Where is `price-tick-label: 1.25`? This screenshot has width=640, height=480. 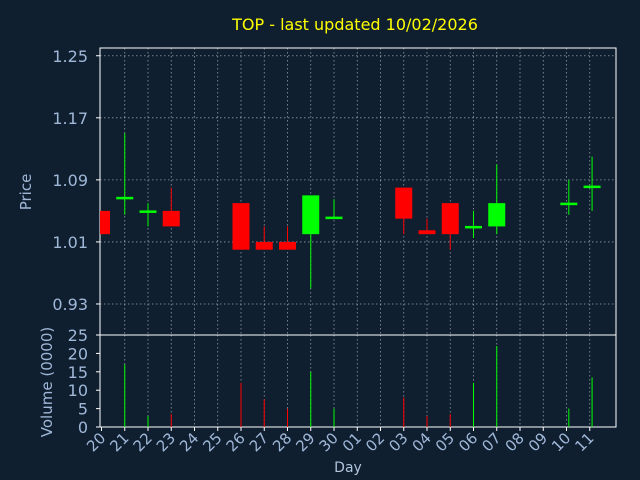 price-tick-label: 1.25 is located at coordinates (70, 56).